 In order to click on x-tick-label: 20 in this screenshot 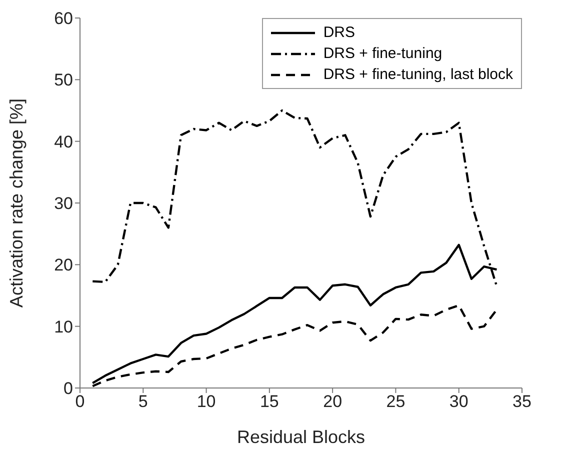, I will do `click(332, 402)`.